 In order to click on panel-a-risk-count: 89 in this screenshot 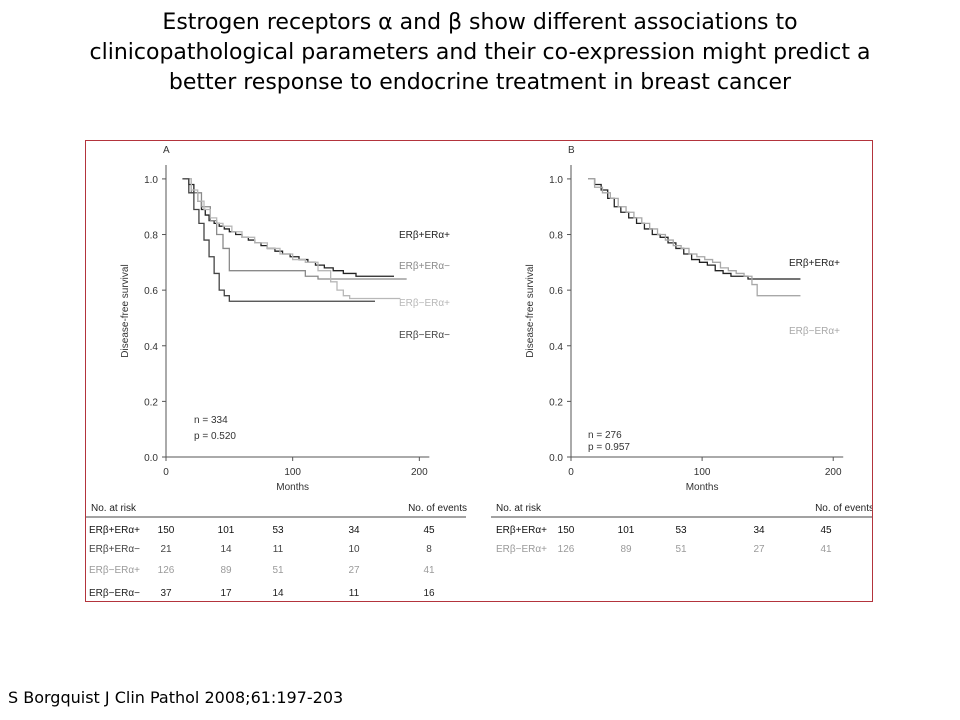, I will do `click(226, 570)`.